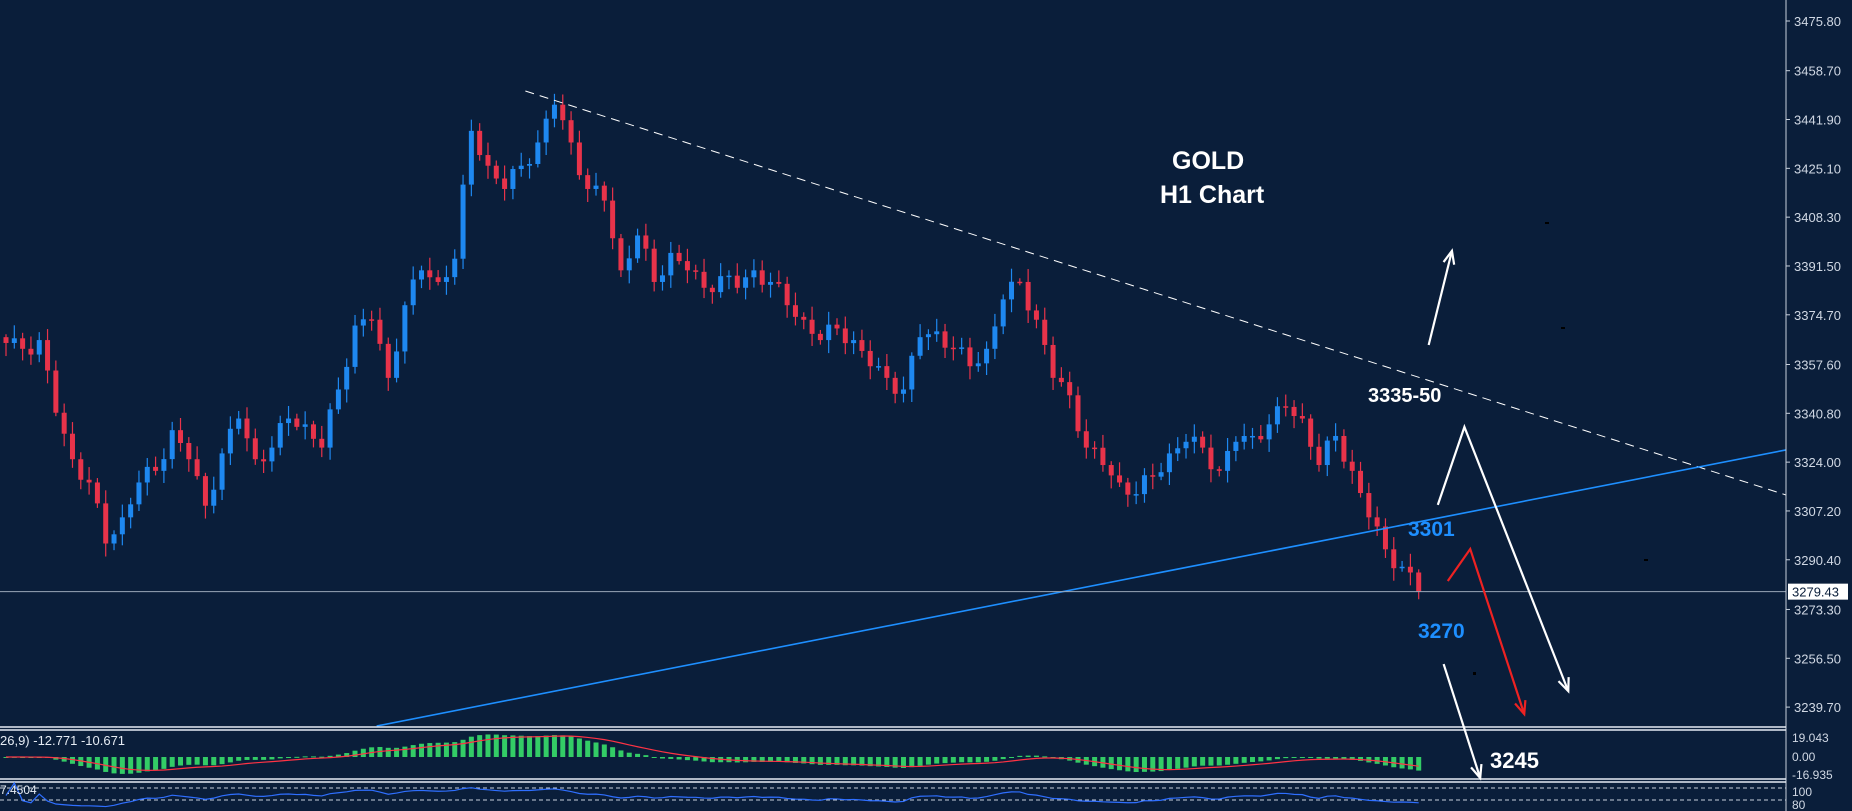 The width and height of the screenshot is (1852, 811). Describe the element at coordinates (1799, 804) in the screenshot. I see `oscillator-axis-label: 80` at that location.